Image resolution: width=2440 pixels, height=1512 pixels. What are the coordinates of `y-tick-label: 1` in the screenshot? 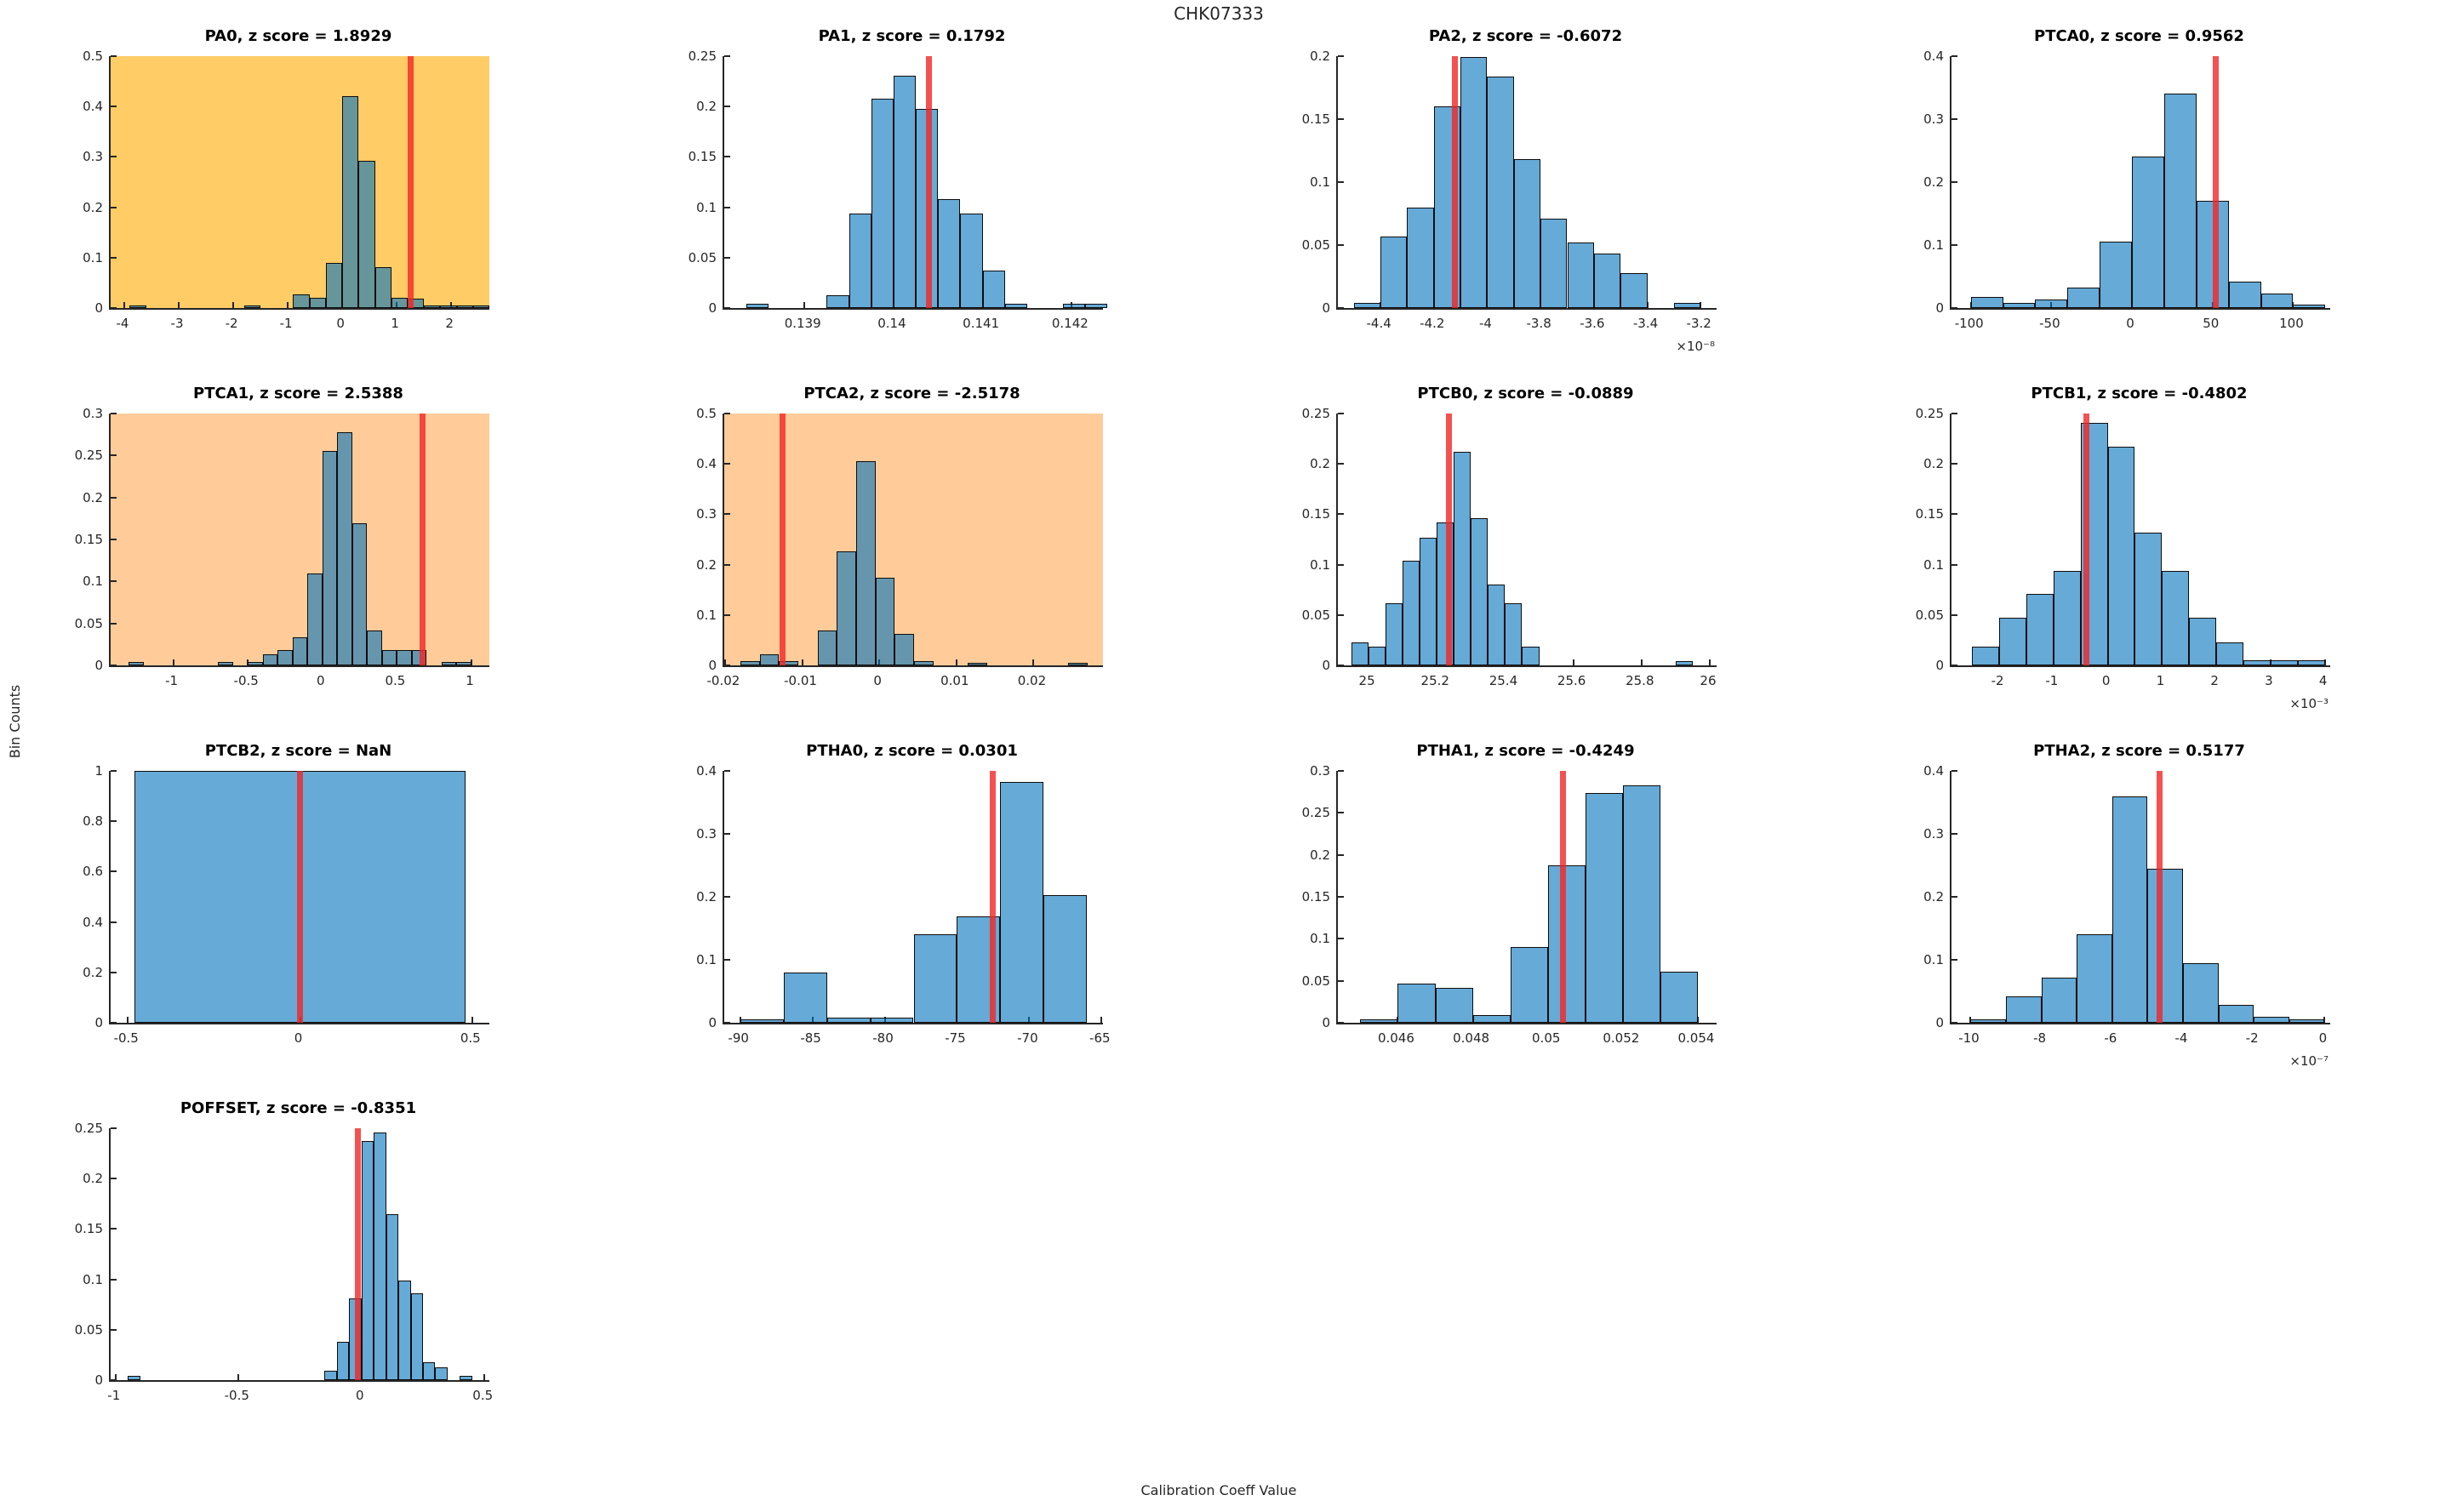 It's located at (99, 771).